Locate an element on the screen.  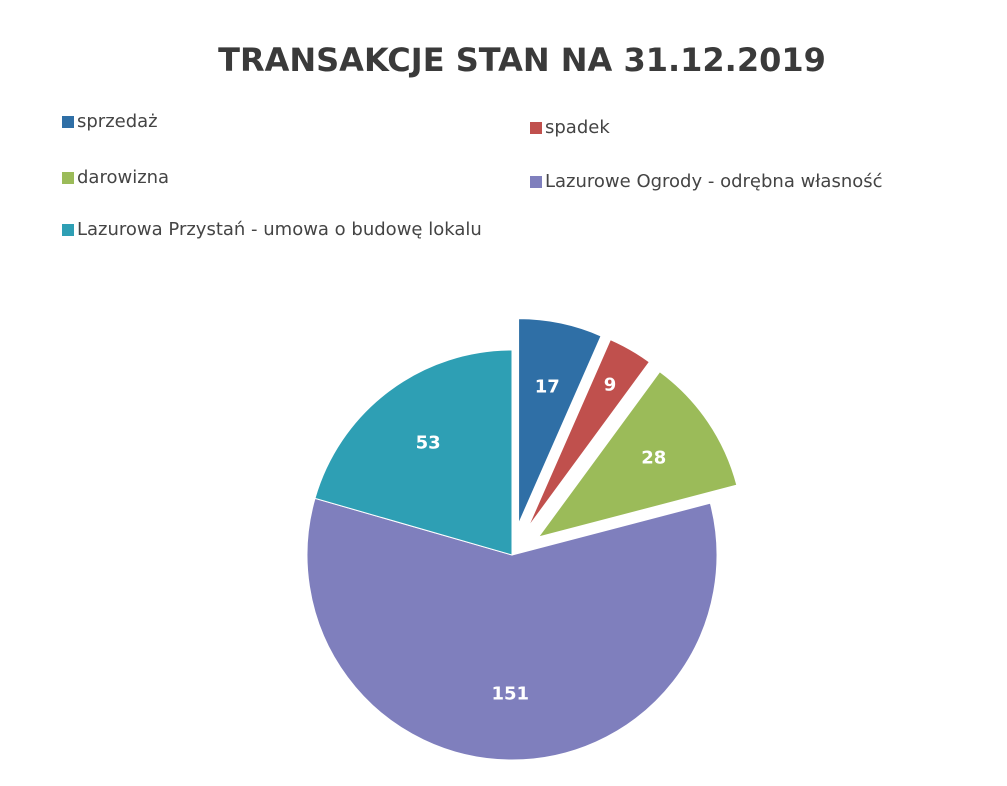
legend-label: spadek is located at coordinates (577, 127).